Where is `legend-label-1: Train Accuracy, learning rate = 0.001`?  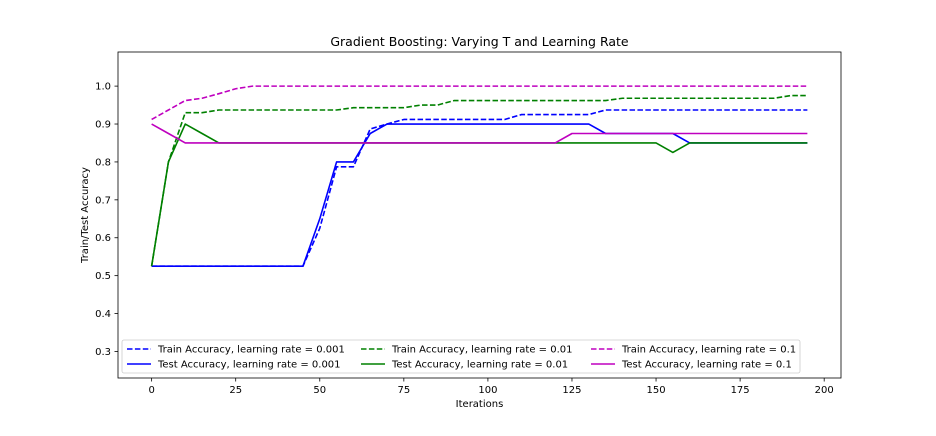 legend-label-1: Train Accuracy, learning rate = 0.001 is located at coordinates (251, 350).